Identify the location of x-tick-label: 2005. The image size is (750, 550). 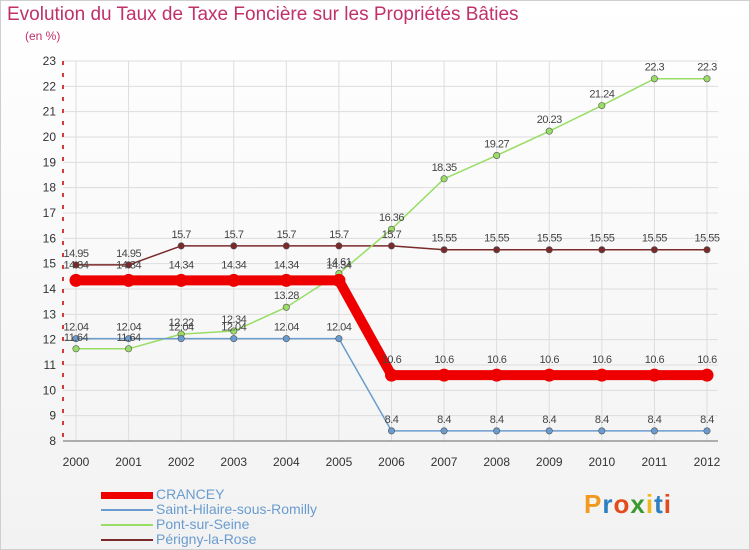
(339, 462).